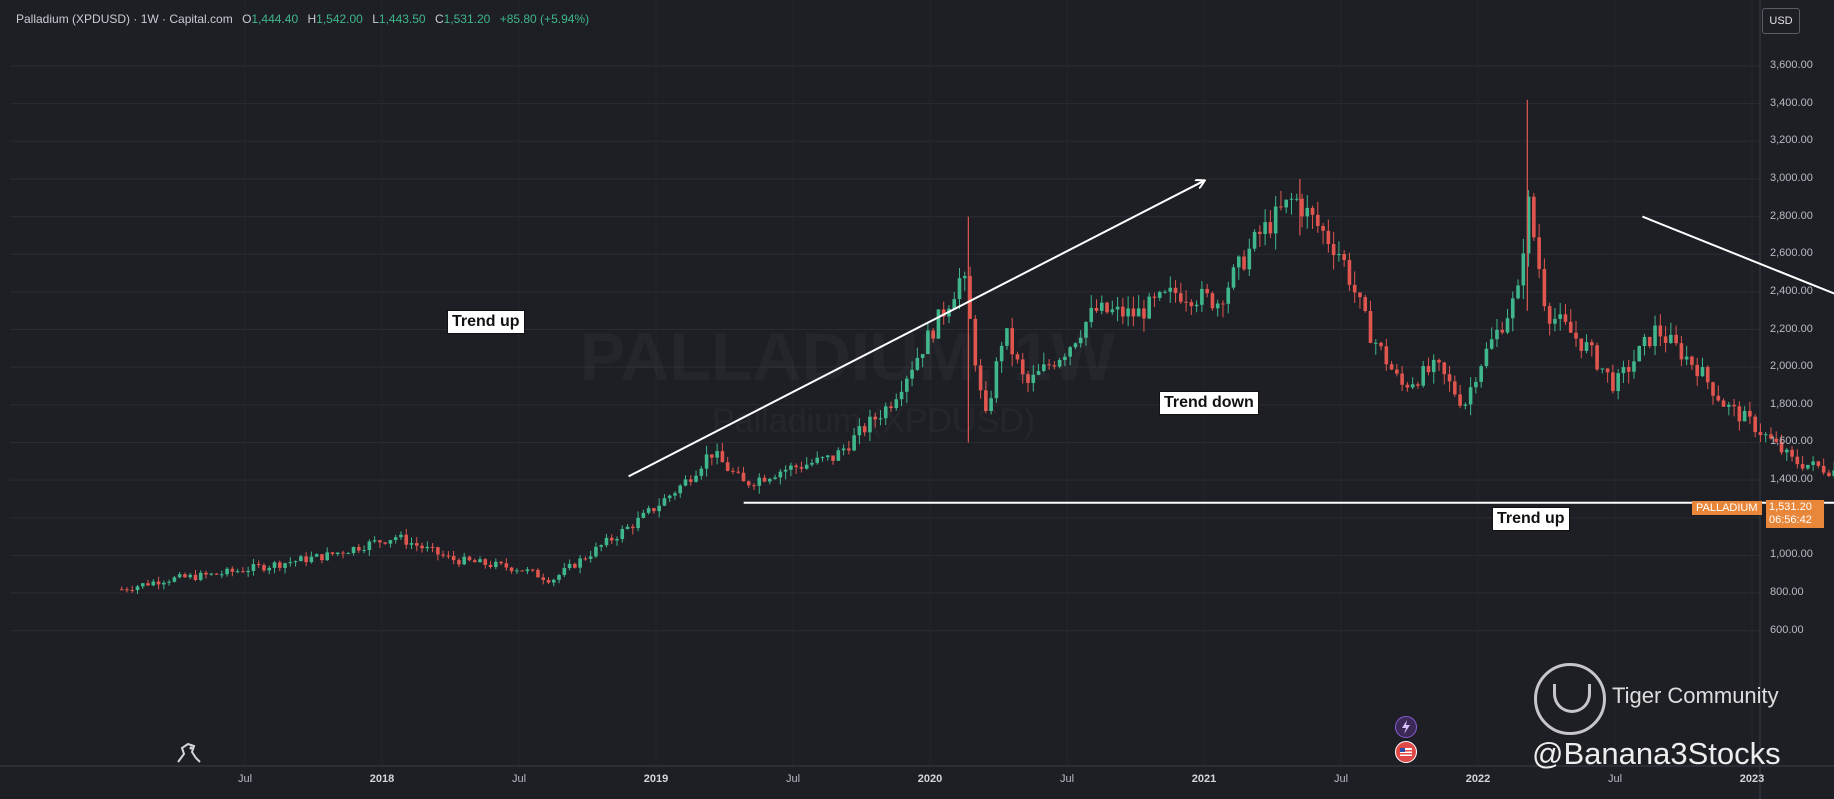  Describe the element at coordinates (189, 751) in the screenshot. I see `tradingview-logo-icon` at that location.